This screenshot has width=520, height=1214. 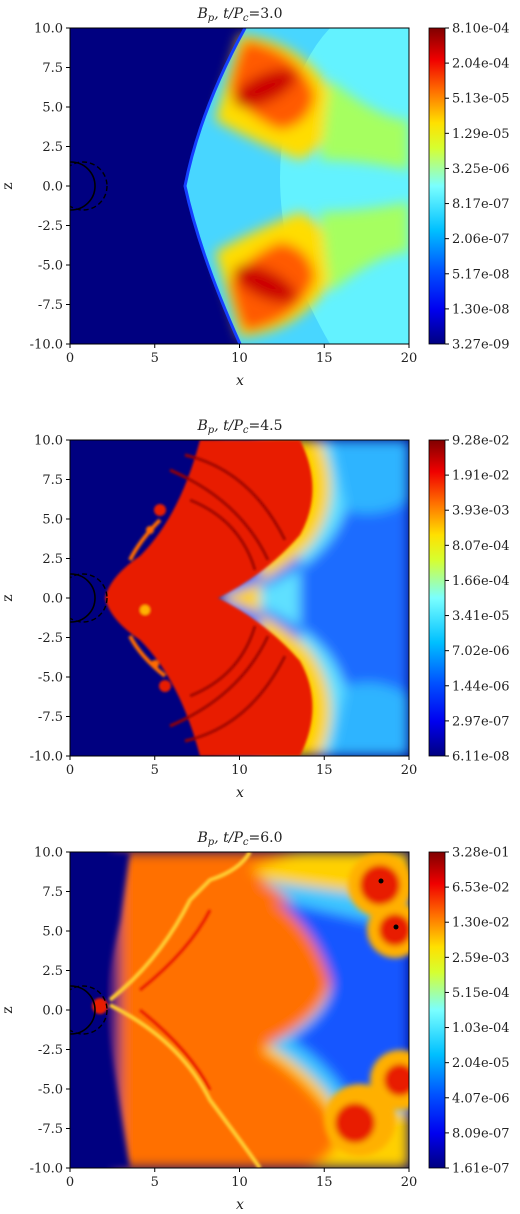 I want to click on y-ticks-1: 10.0 7.5 5.0 2.5 0.0 -2.5 -5.0 -7.5 -10.0, so click(x=50, y=187).